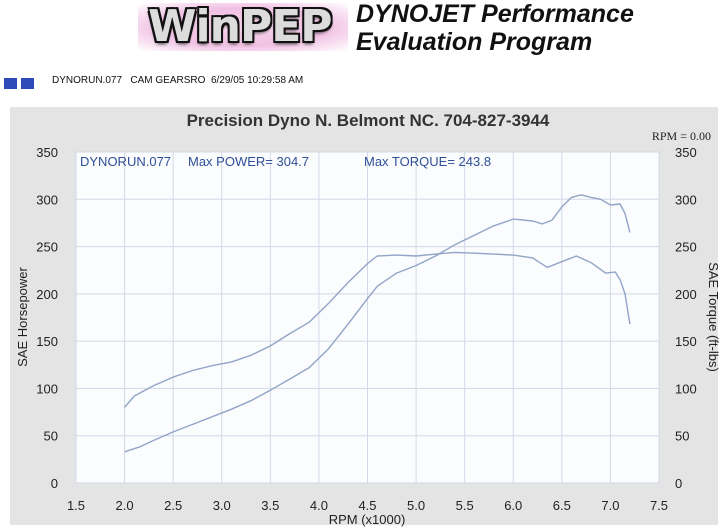 The height and width of the screenshot is (527, 721). Describe the element at coordinates (22, 316) in the screenshot. I see `y-axis-label-left: SAE Horsepower` at that location.